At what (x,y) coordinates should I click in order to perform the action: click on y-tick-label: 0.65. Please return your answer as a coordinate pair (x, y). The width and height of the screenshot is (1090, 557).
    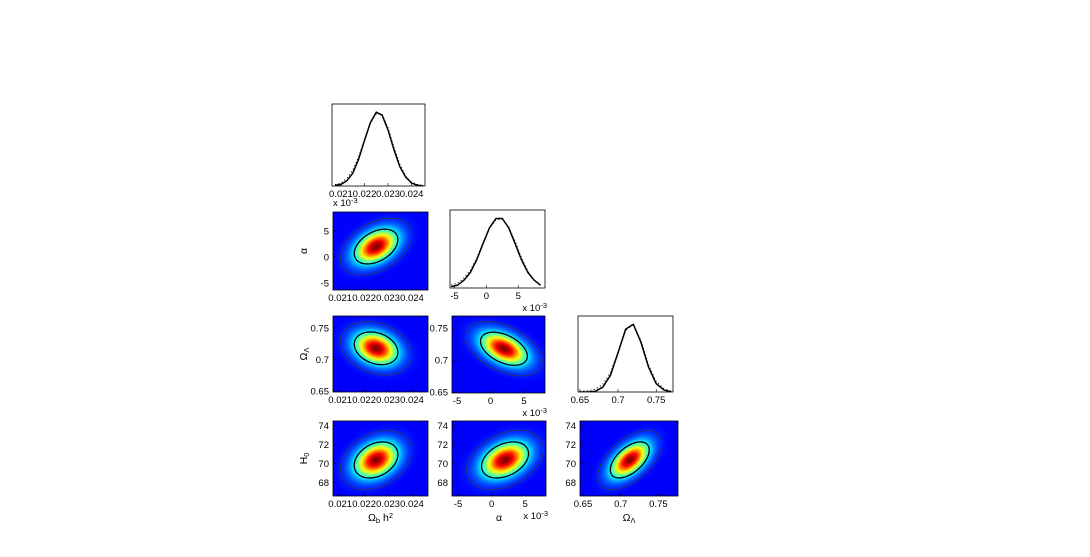
    Looking at the image, I should click on (320, 392).